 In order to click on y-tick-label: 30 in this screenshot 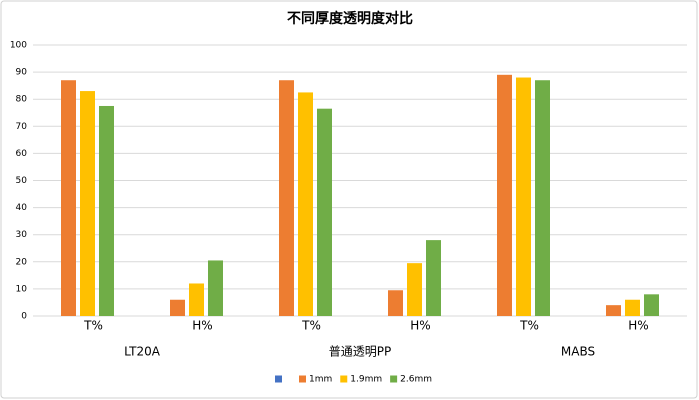, I will do `click(22, 235)`.